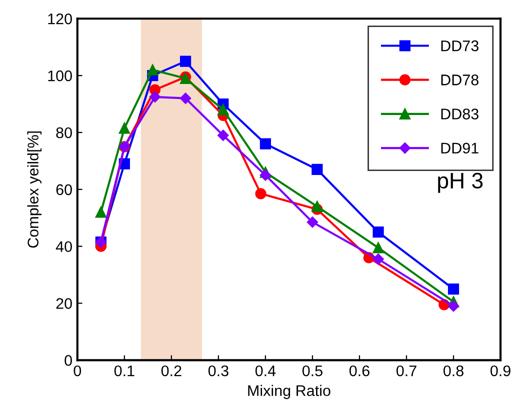 The height and width of the screenshot is (414, 516). Describe the element at coordinates (34, 189) in the screenshot. I see `y-axis-title: Complex yeild[%]` at that location.